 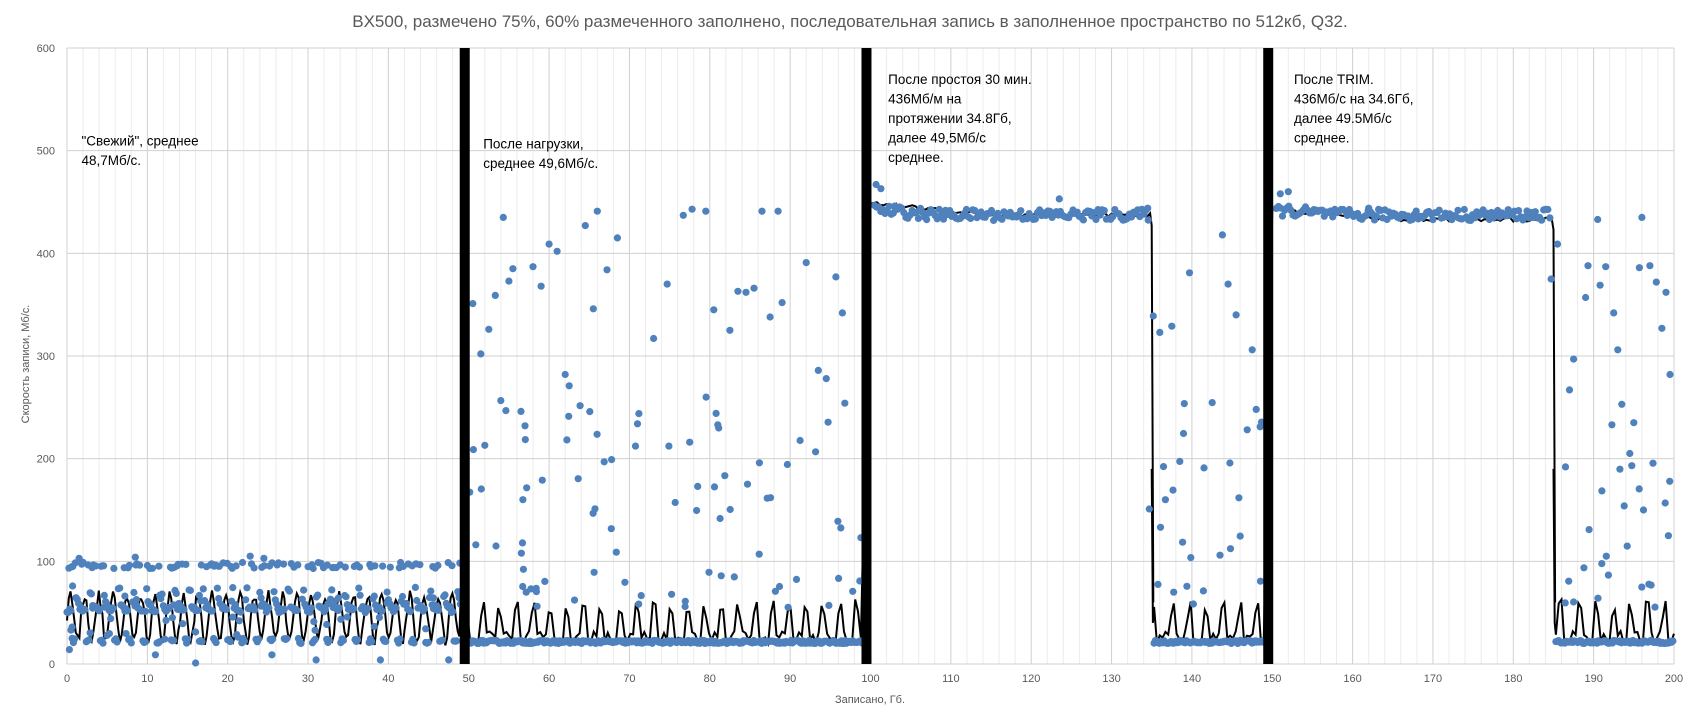 I want to click on x-tick-label: 200, so click(x=1674, y=679).